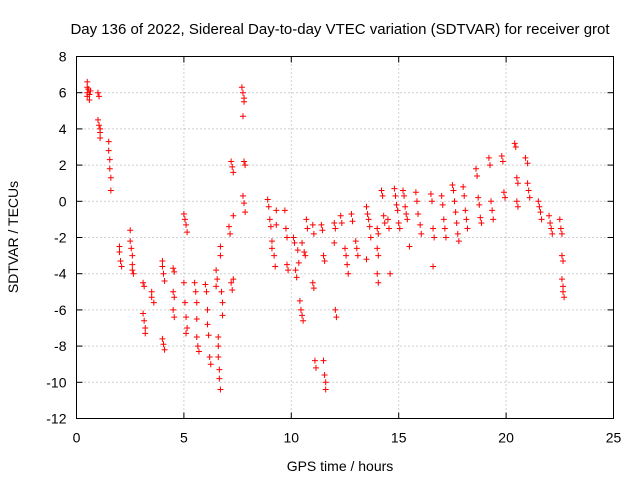 This screenshot has height=480, width=640. What do you see at coordinates (184, 438) in the screenshot?
I see `x-tick-label: 5` at bounding box center [184, 438].